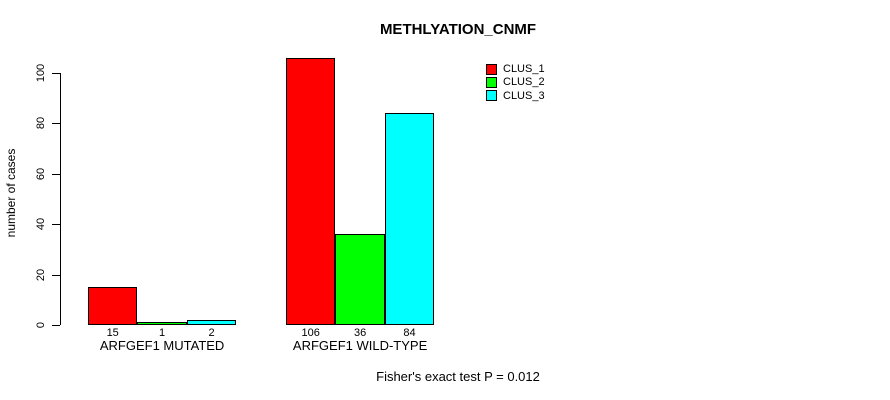 The width and height of the screenshot is (890, 400). Describe the element at coordinates (41, 73) in the screenshot. I see `y-axis-tick-label: 100` at that location.